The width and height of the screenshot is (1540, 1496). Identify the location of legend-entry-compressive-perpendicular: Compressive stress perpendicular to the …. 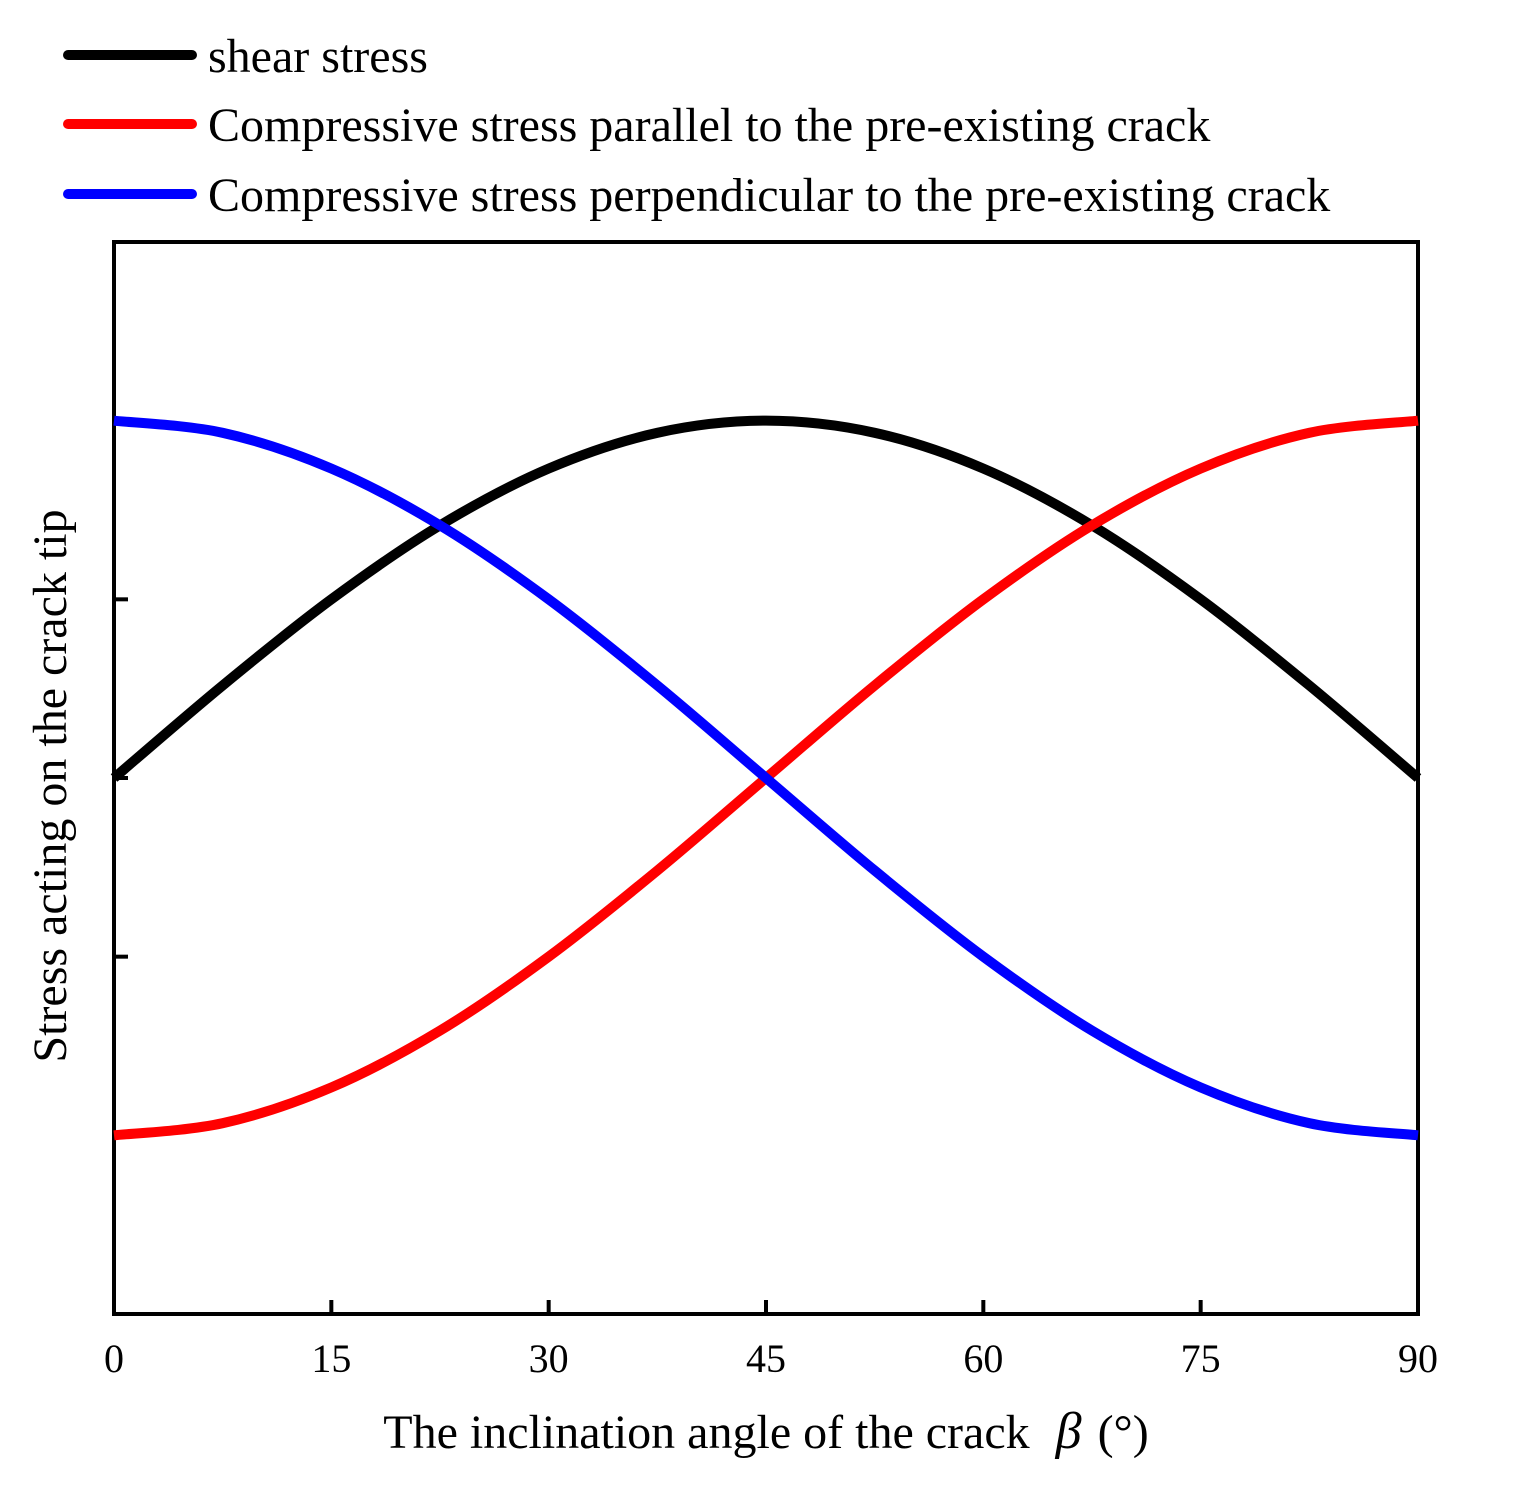
(696, 195).